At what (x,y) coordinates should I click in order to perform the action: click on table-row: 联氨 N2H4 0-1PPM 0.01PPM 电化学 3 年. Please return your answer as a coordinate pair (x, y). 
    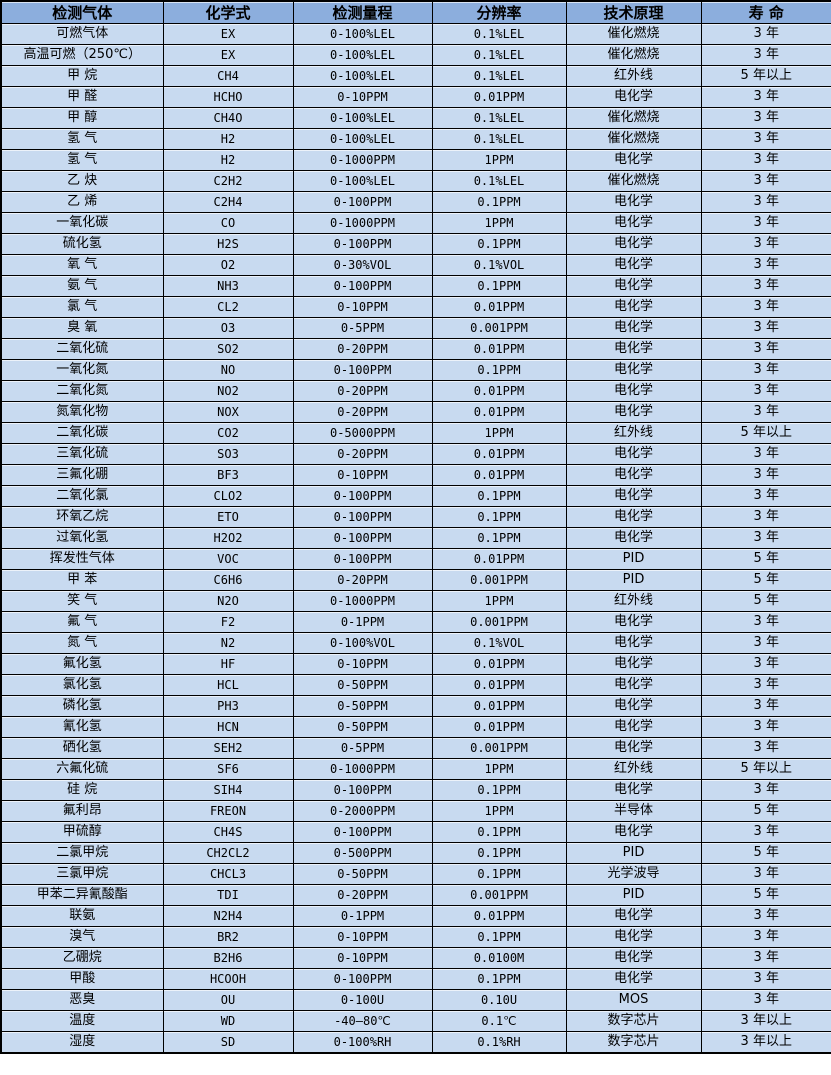
    Looking at the image, I should click on (415, 916).